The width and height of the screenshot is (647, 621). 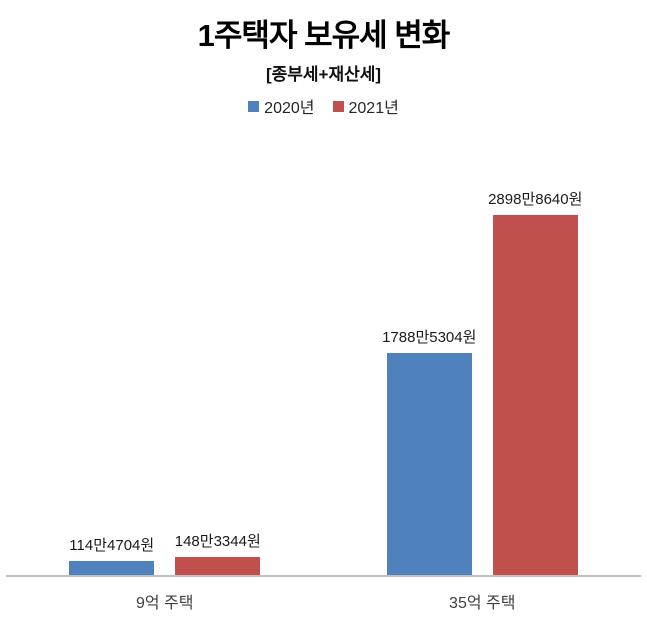 I want to click on bar-value-label: 1788만5304원, so click(x=429, y=337).